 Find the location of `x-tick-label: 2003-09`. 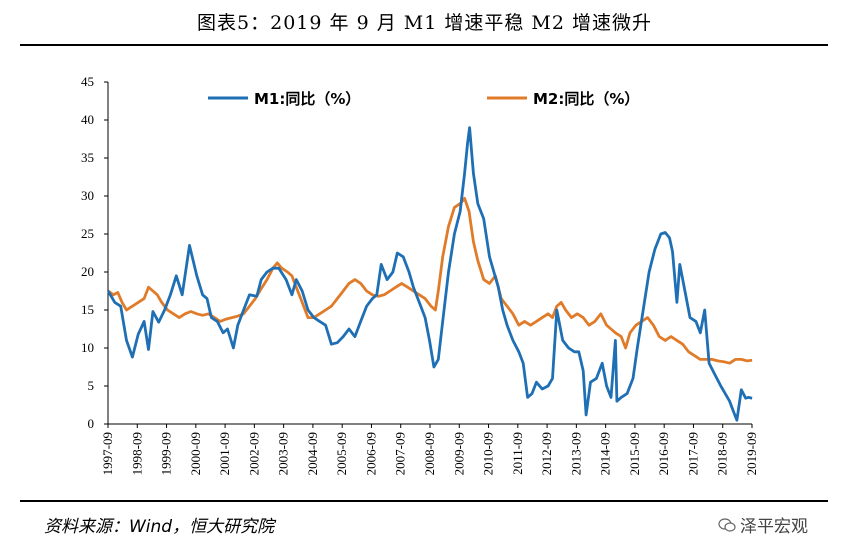

x-tick-label: 2003-09 is located at coordinates (283, 453).